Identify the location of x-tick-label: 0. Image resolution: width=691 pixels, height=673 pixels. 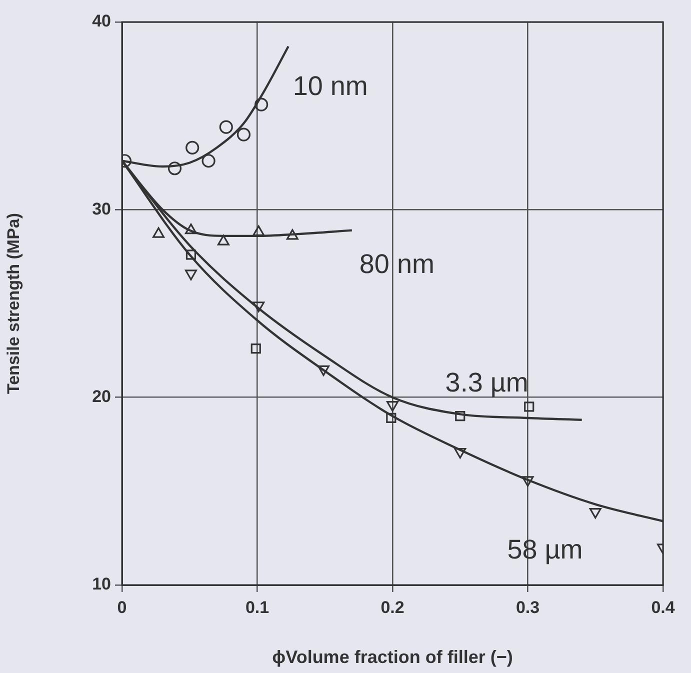
(122, 607).